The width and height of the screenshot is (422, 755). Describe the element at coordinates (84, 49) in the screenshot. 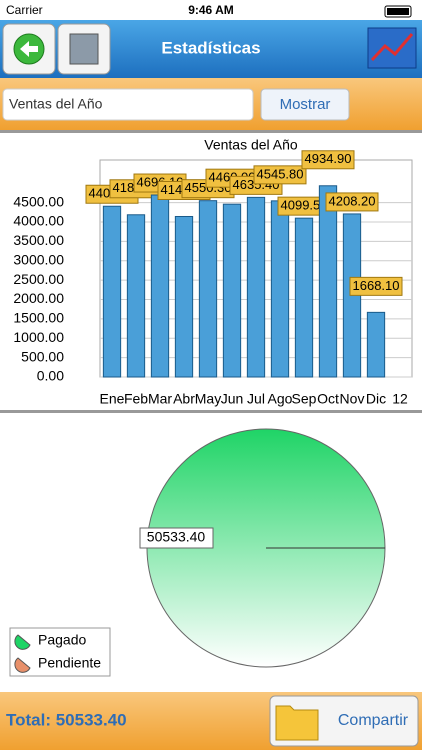

I see `cabinet-icon` at that location.